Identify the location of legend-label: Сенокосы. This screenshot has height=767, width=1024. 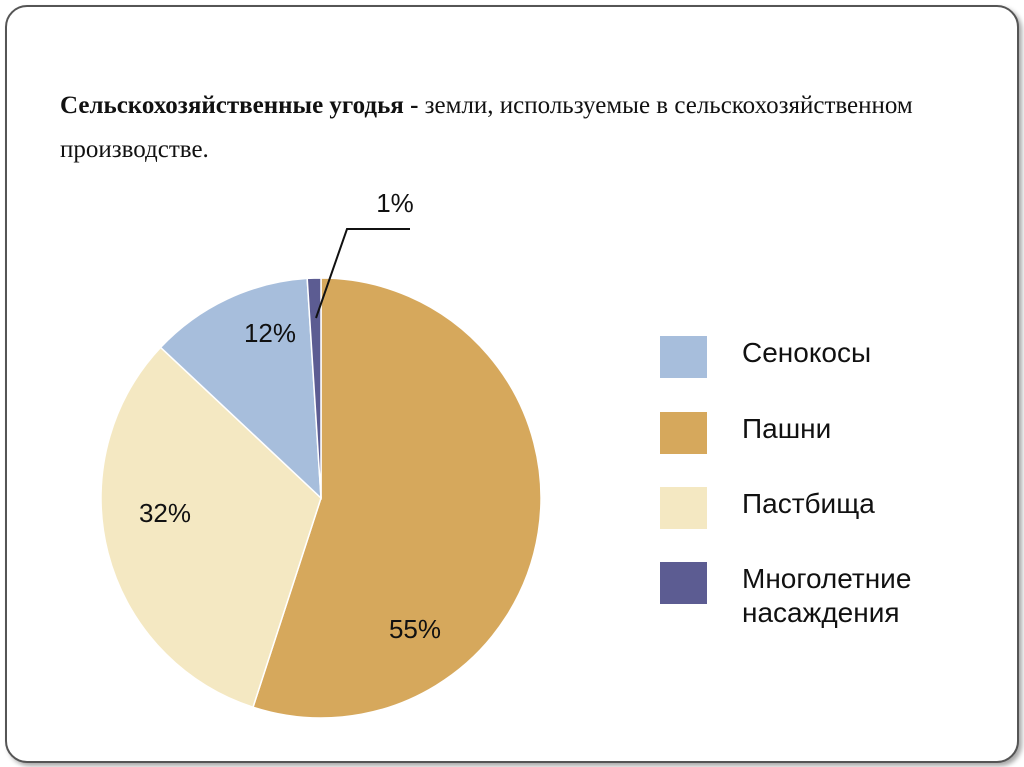
(807, 352).